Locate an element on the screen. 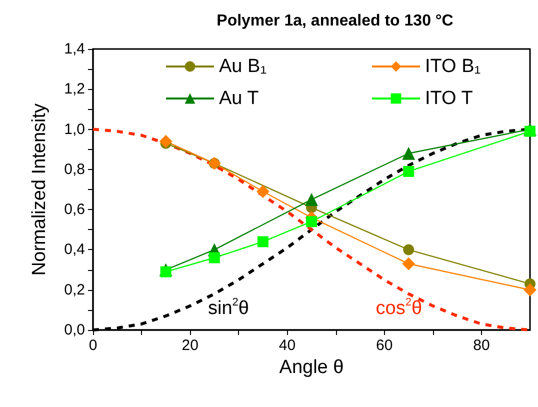  x-tick-label: 40 is located at coordinates (287, 345).